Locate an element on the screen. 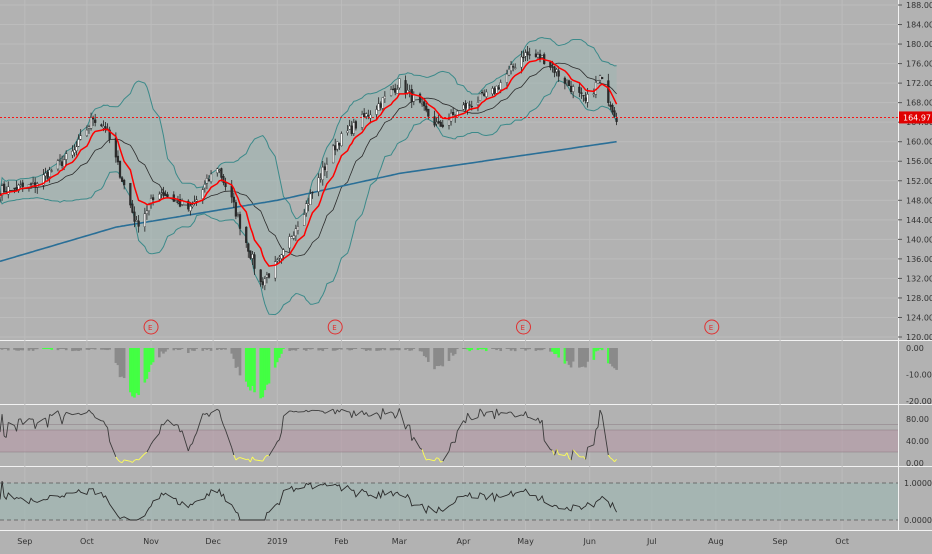  price-tick-label: 140.00 is located at coordinates (919, 239).